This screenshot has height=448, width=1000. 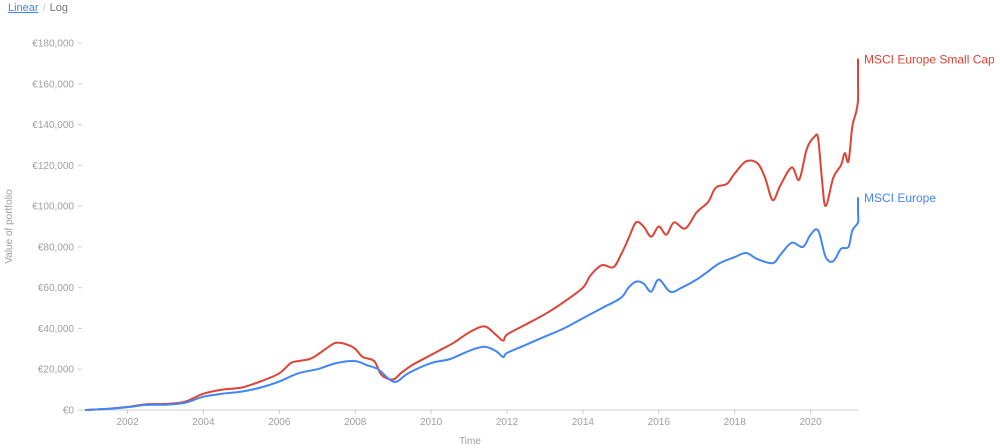 What do you see at coordinates (23, 8) in the screenshot?
I see `linear-scale-link: Linear` at bounding box center [23, 8].